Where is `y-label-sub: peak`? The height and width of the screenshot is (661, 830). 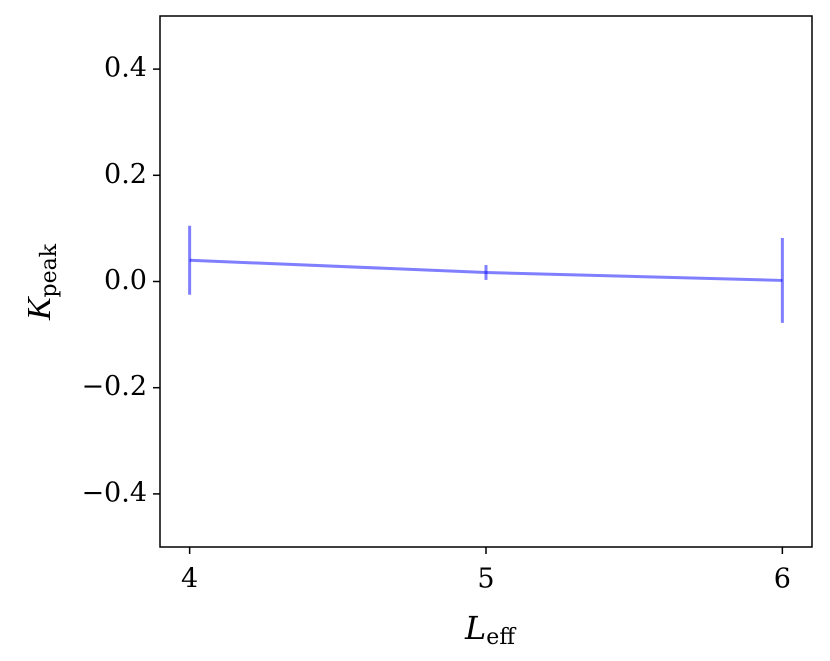 y-label-sub: peak is located at coordinates (49, 270).